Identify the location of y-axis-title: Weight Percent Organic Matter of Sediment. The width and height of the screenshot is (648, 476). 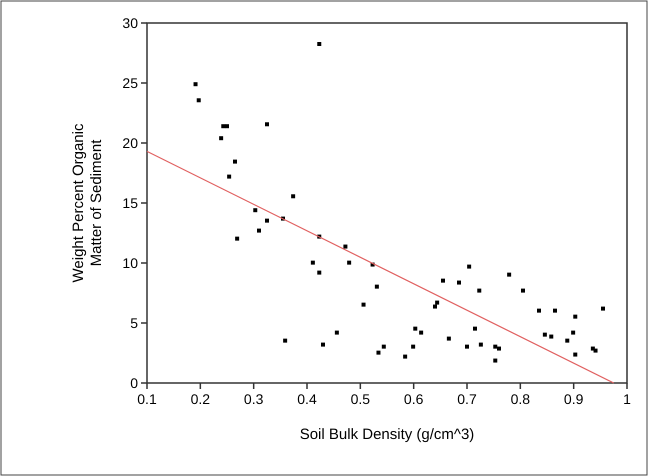
(87, 202).